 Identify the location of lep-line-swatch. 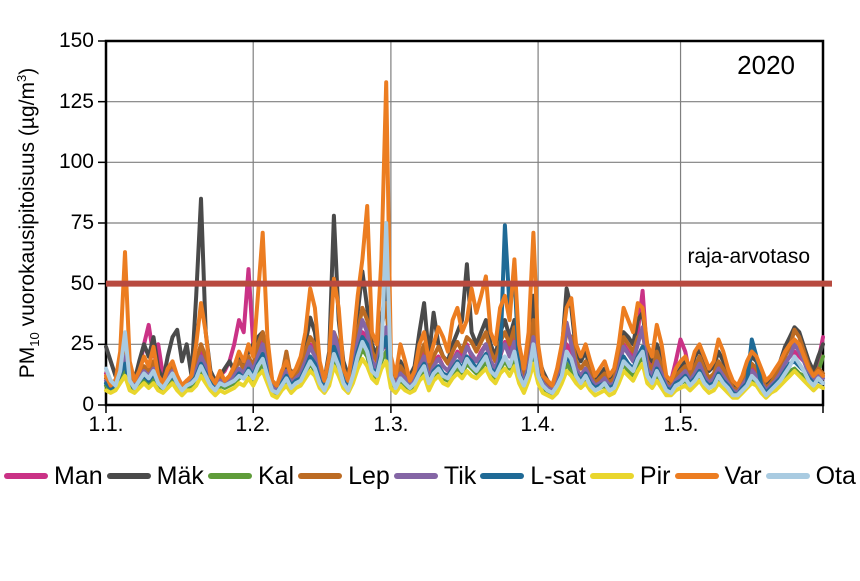
(320, 476).